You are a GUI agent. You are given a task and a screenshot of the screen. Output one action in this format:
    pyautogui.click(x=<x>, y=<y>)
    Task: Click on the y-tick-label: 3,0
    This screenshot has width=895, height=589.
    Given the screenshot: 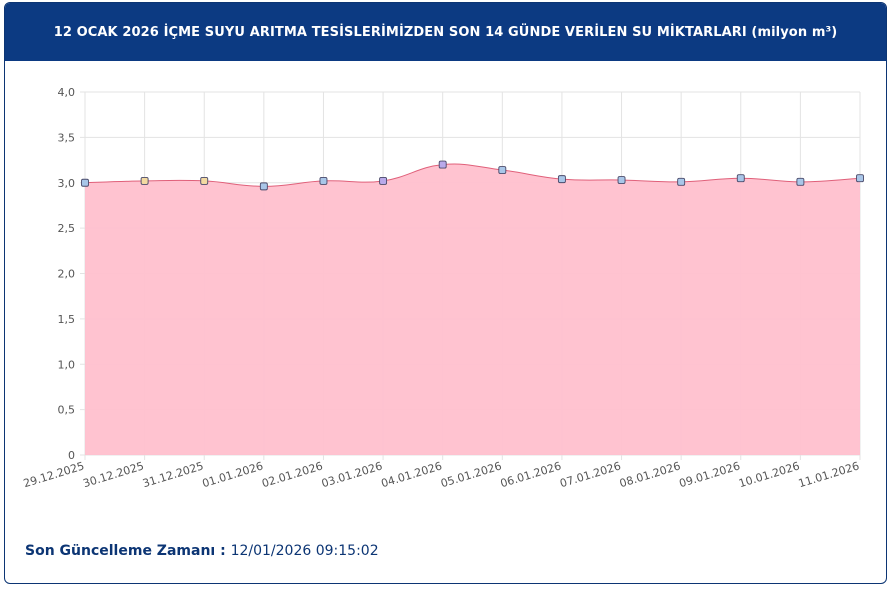 What is the action you would take?
    pyautogui.click(x=67, y=183)
    